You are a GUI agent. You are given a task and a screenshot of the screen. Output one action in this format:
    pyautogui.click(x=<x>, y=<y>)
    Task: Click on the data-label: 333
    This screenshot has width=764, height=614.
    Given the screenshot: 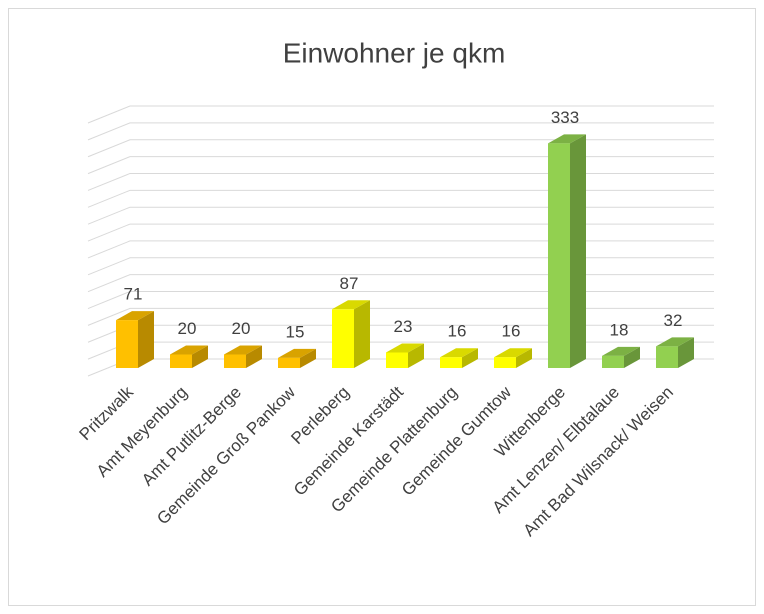 What is the action you would take?
    pyautogui.click(x=565, y=117)
    